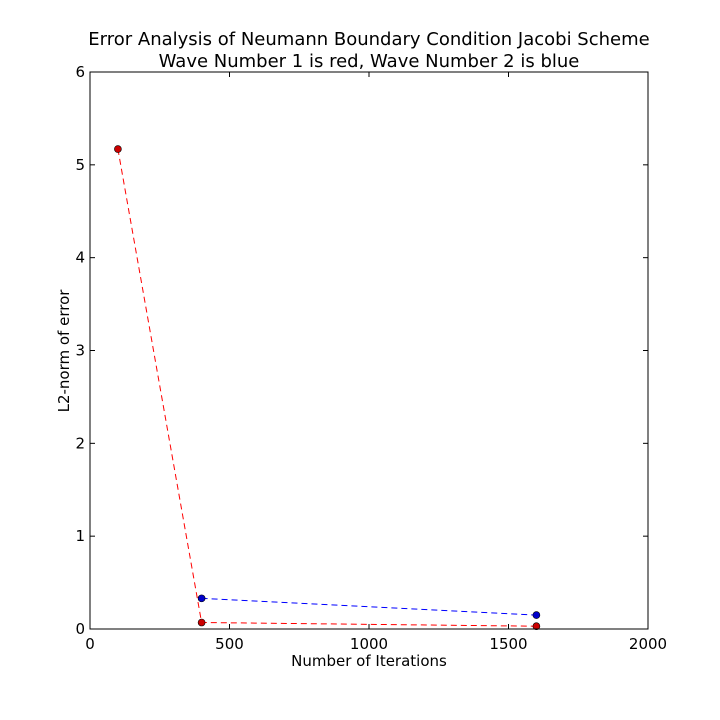 The width and height of the screenshot is (720, 720). I want to click on y-axis-label: L2-norm of error, so click(64, 351).